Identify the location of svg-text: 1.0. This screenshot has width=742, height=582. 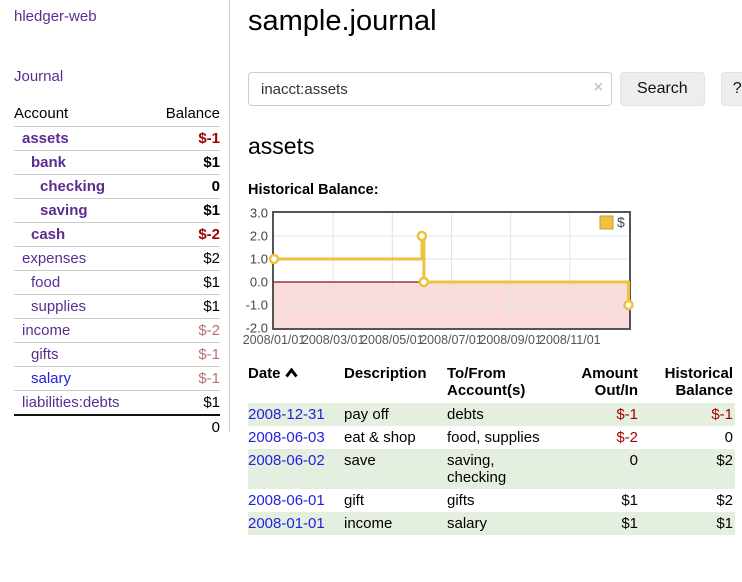
(259, 259).